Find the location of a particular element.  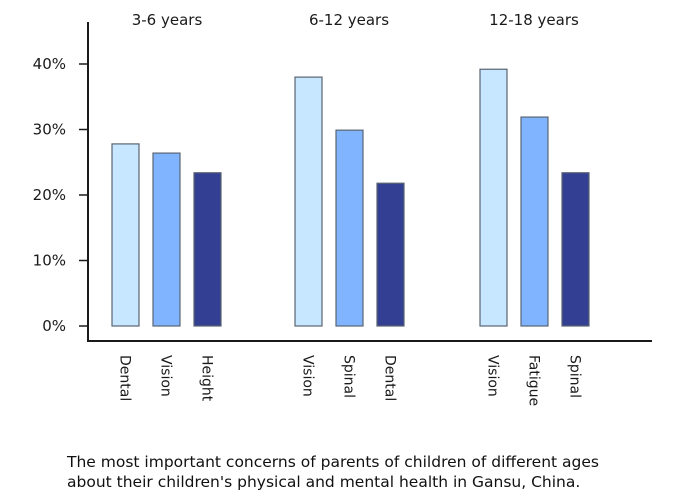

group-label: 6-12 years is located at coordinates (349, 20).